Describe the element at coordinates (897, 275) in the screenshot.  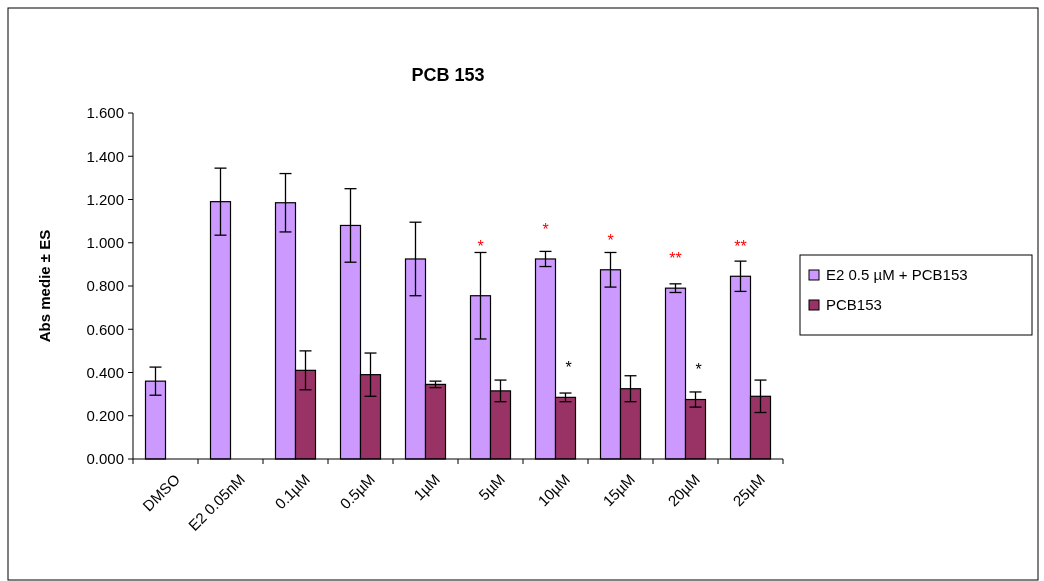
I see `legend-label: E2 0.5 µM + PCB153` at that location.